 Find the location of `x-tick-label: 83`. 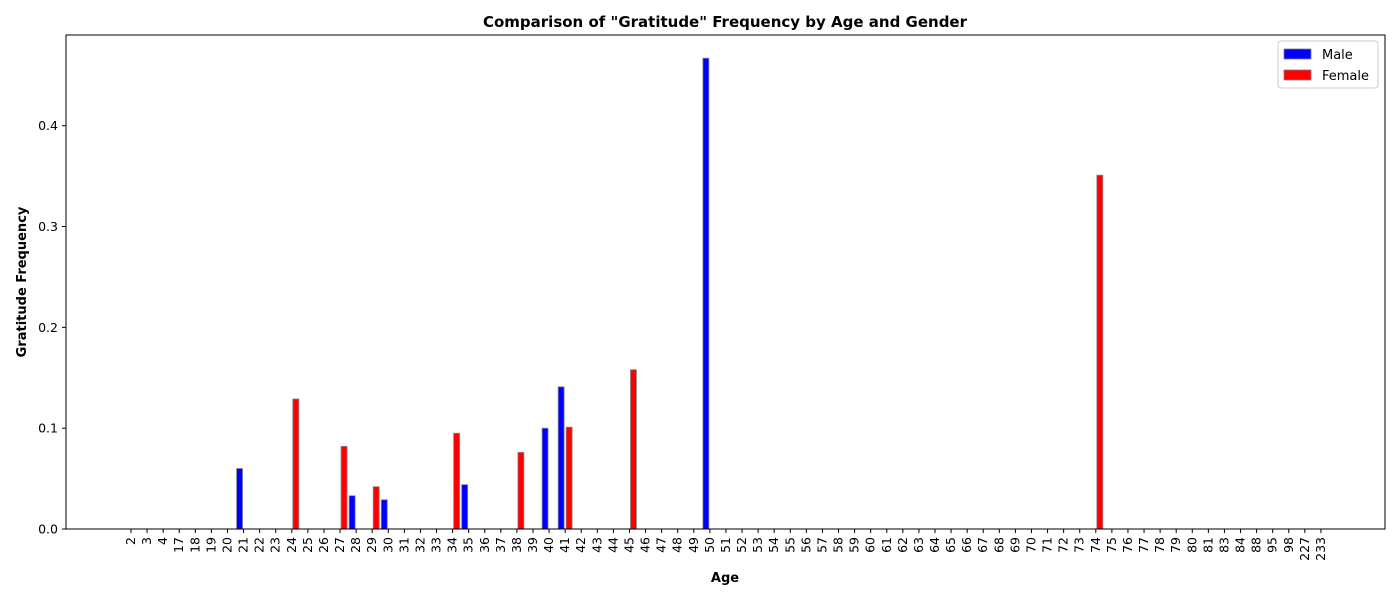

x-tick-label: 83 is located at coordinates (1223, 545).